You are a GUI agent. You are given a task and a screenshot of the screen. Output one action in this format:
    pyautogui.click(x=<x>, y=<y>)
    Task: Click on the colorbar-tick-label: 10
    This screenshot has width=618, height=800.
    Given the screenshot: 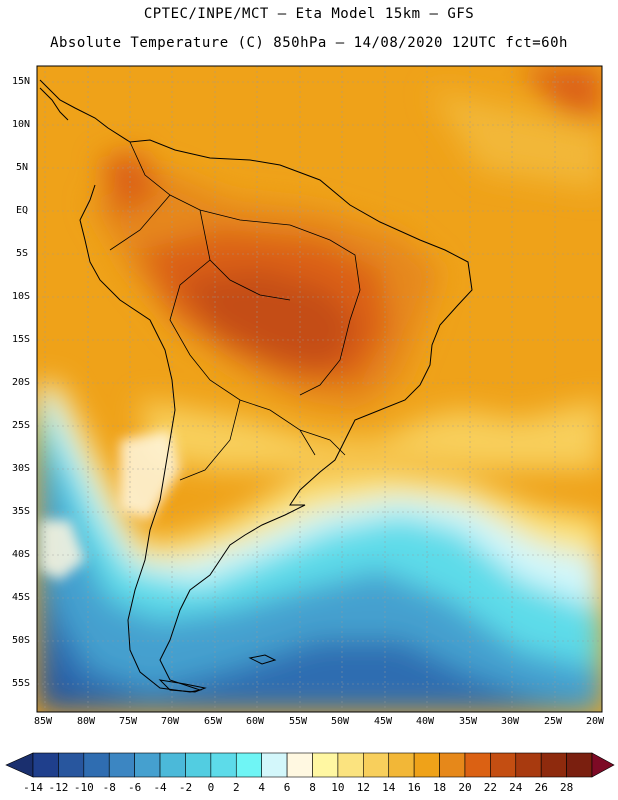 What is the action you would take?
    pyautogui.click(x=338, y=787)
    